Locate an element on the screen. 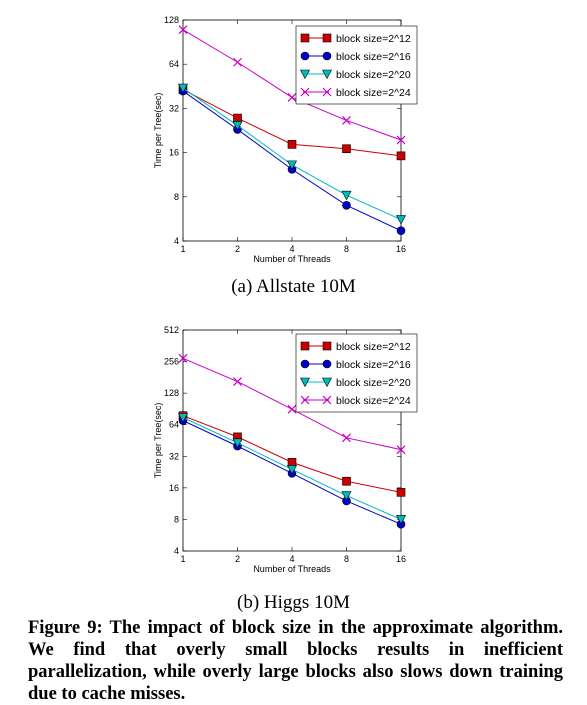 Image resolution: width=587 pixels, height=705 pixels. higgs-legend-box is located at coordinates (356, 373).